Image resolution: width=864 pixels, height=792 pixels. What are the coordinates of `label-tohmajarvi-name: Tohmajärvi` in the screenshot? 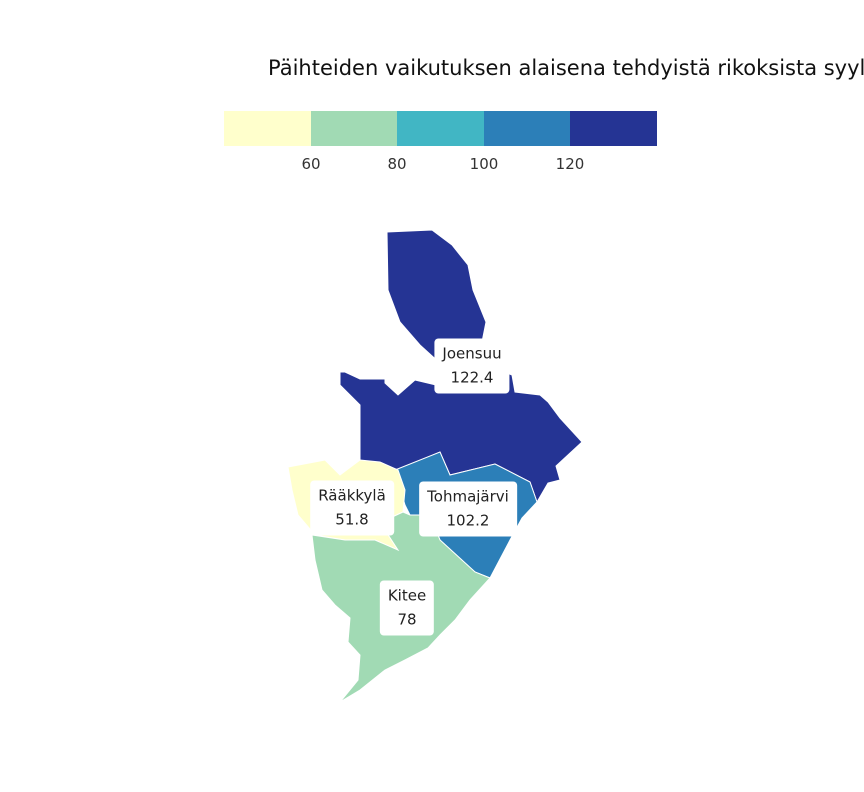 It's located at (468, 496).